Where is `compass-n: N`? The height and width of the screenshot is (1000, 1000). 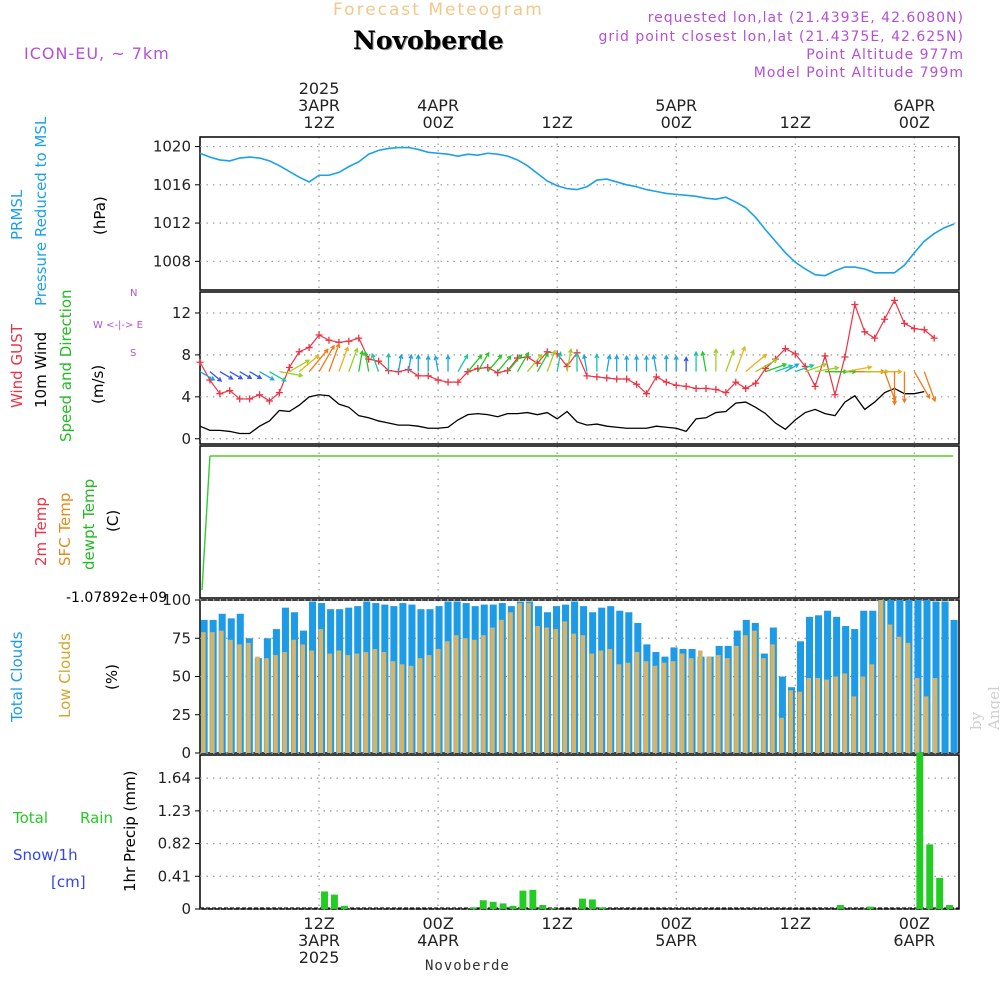
compass-n: N is located at coordinates (134, 293).